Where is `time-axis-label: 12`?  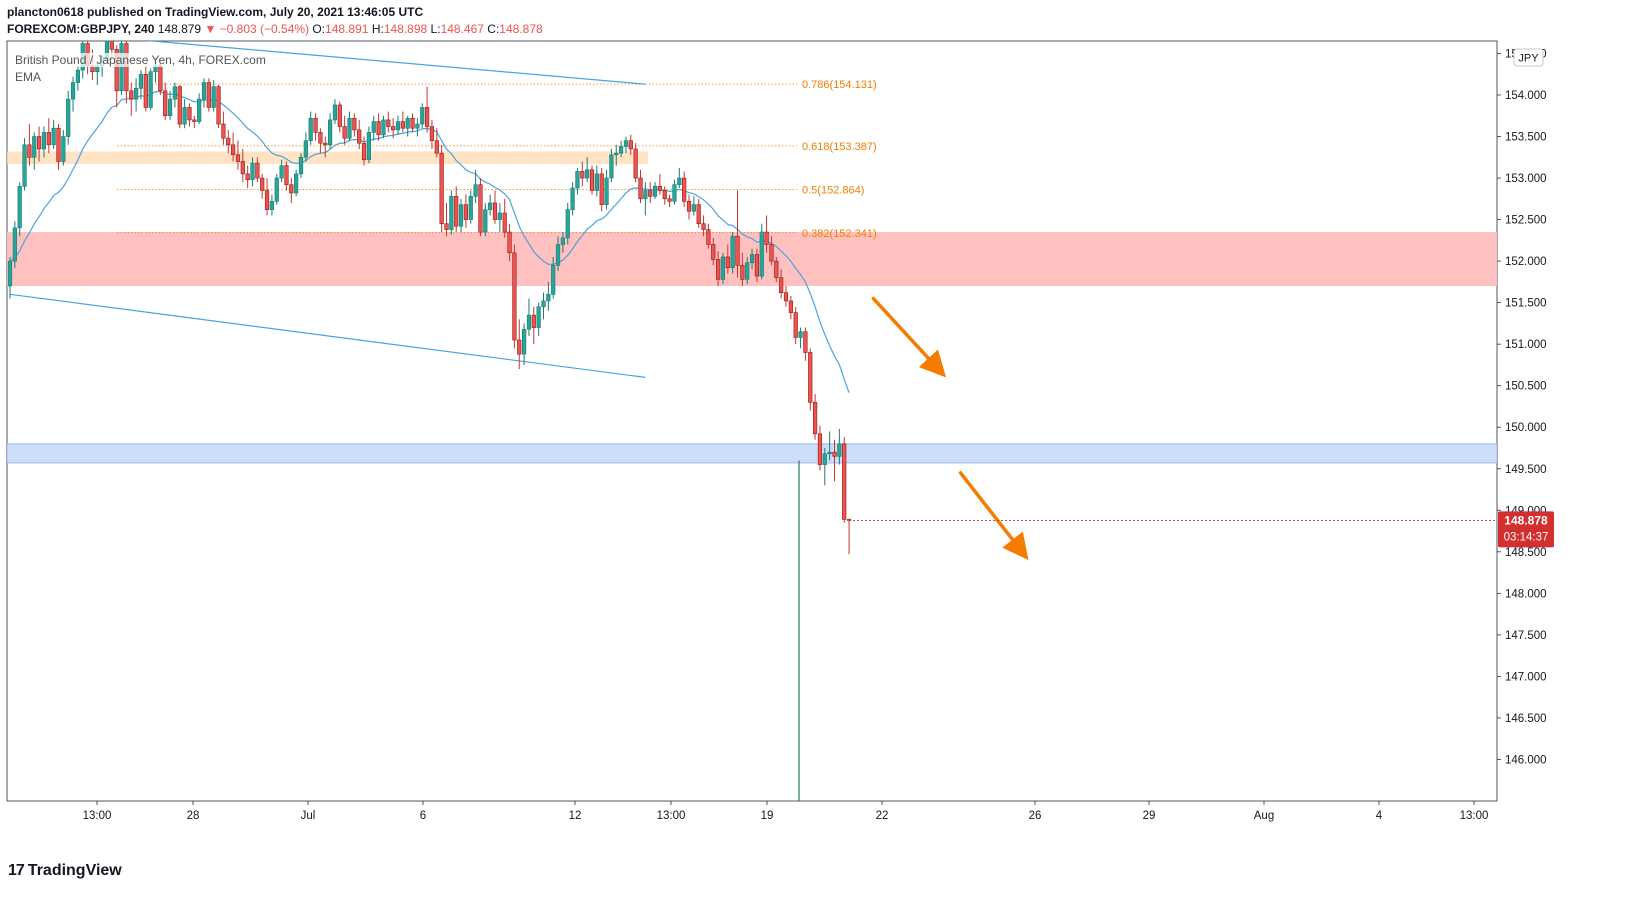
time-axis-label: 12 is located at coordinates (575, 816).